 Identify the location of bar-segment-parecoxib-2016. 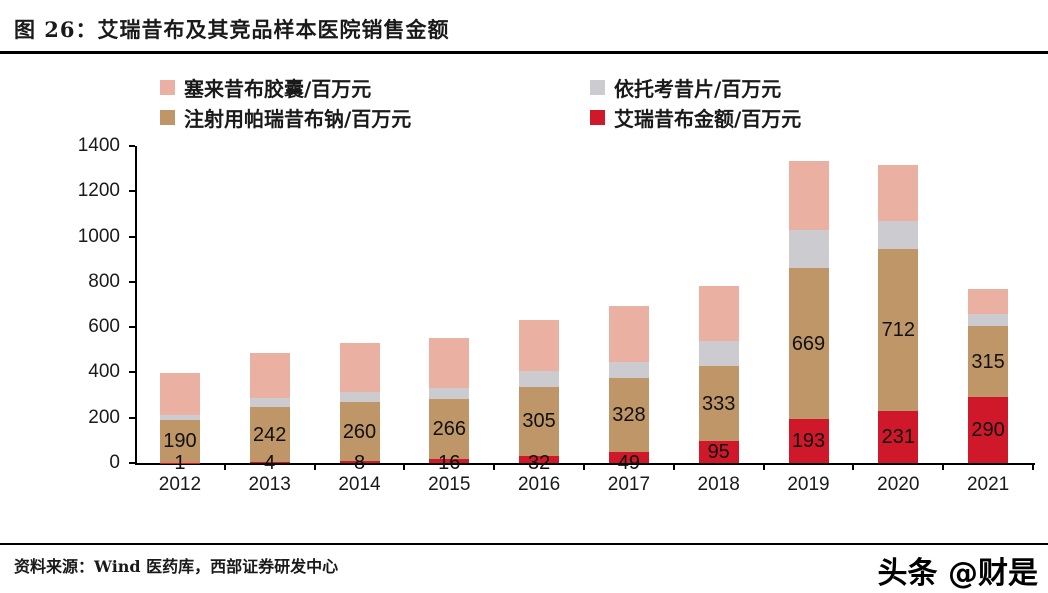
(539, 421).